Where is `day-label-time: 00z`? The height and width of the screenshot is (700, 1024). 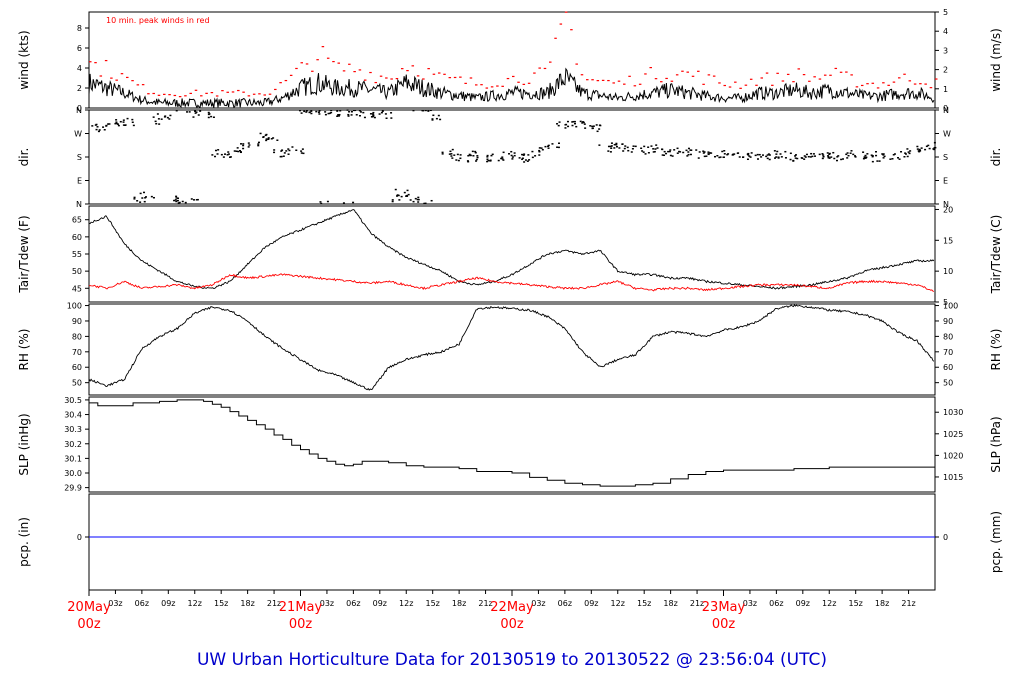 day-label-time: 00z is located at coordinates (724, 624).